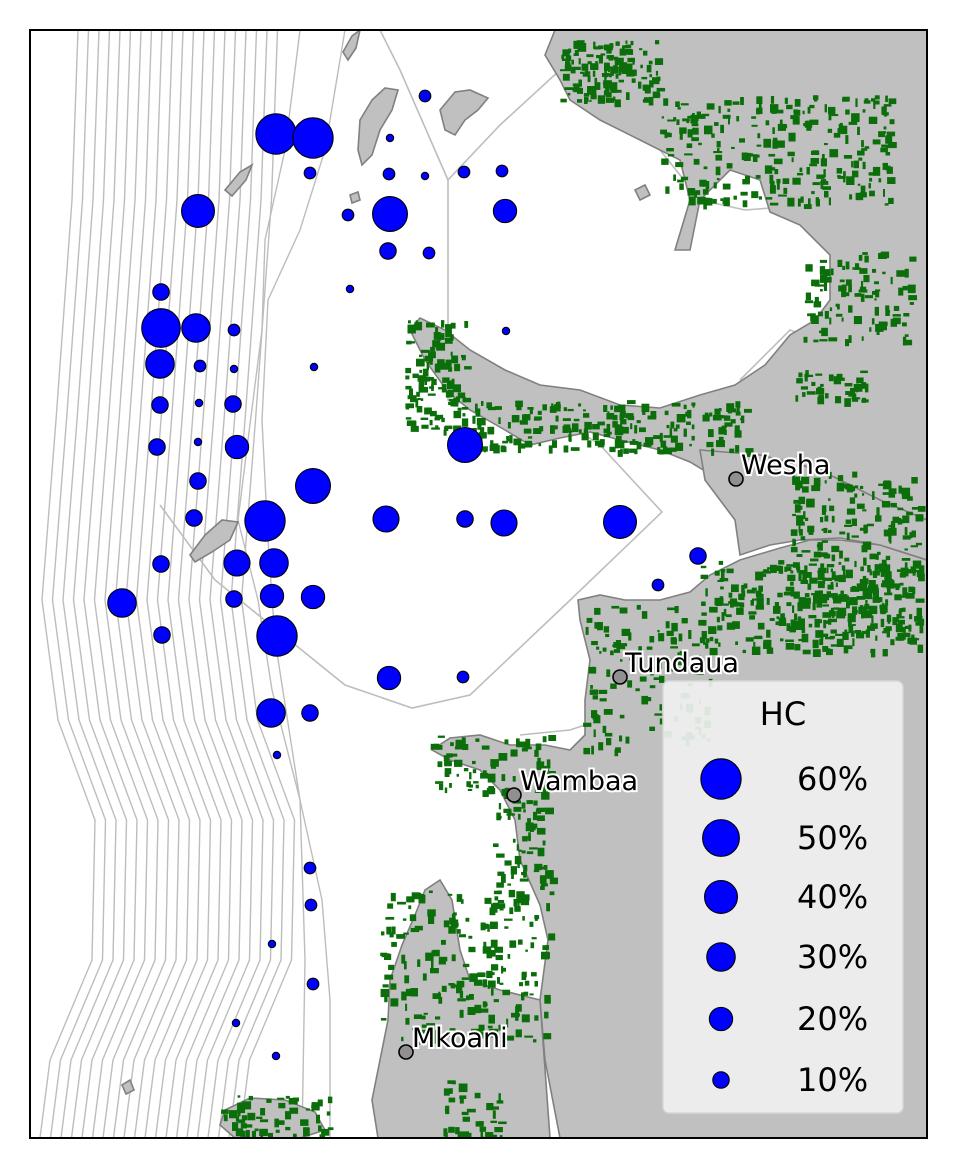  What do you see at coordinates (832, 957) in the screenshot?
I see `legend-label: 30%` at bounding box center [832, 957].